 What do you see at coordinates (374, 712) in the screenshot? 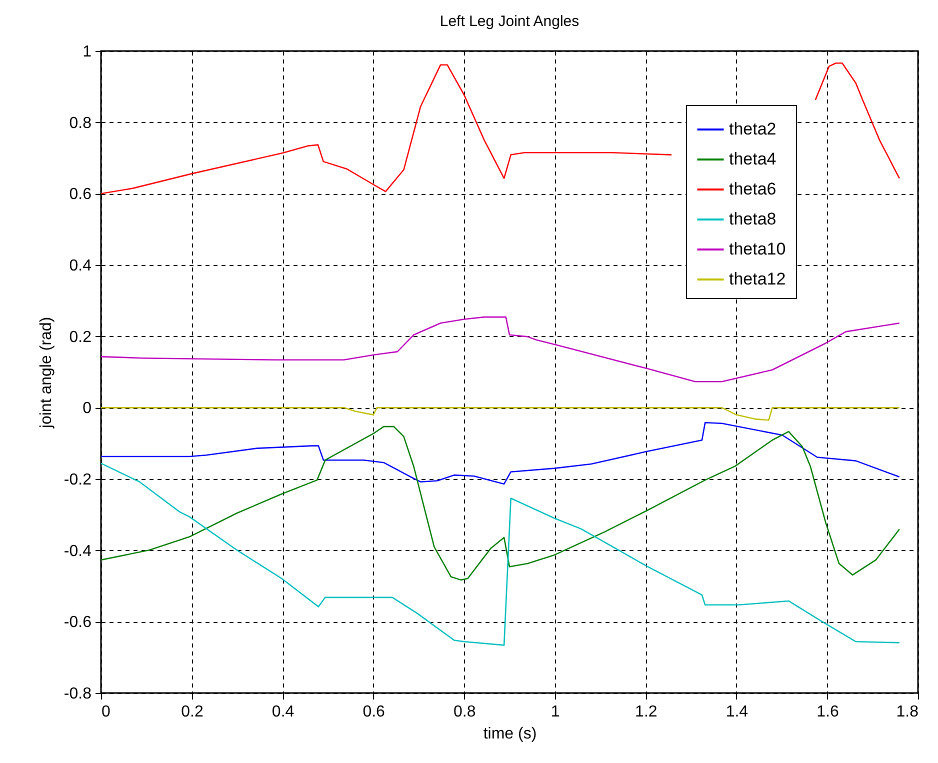
I see `x-tick-label: 0.6` at bounding box center [374, 712].